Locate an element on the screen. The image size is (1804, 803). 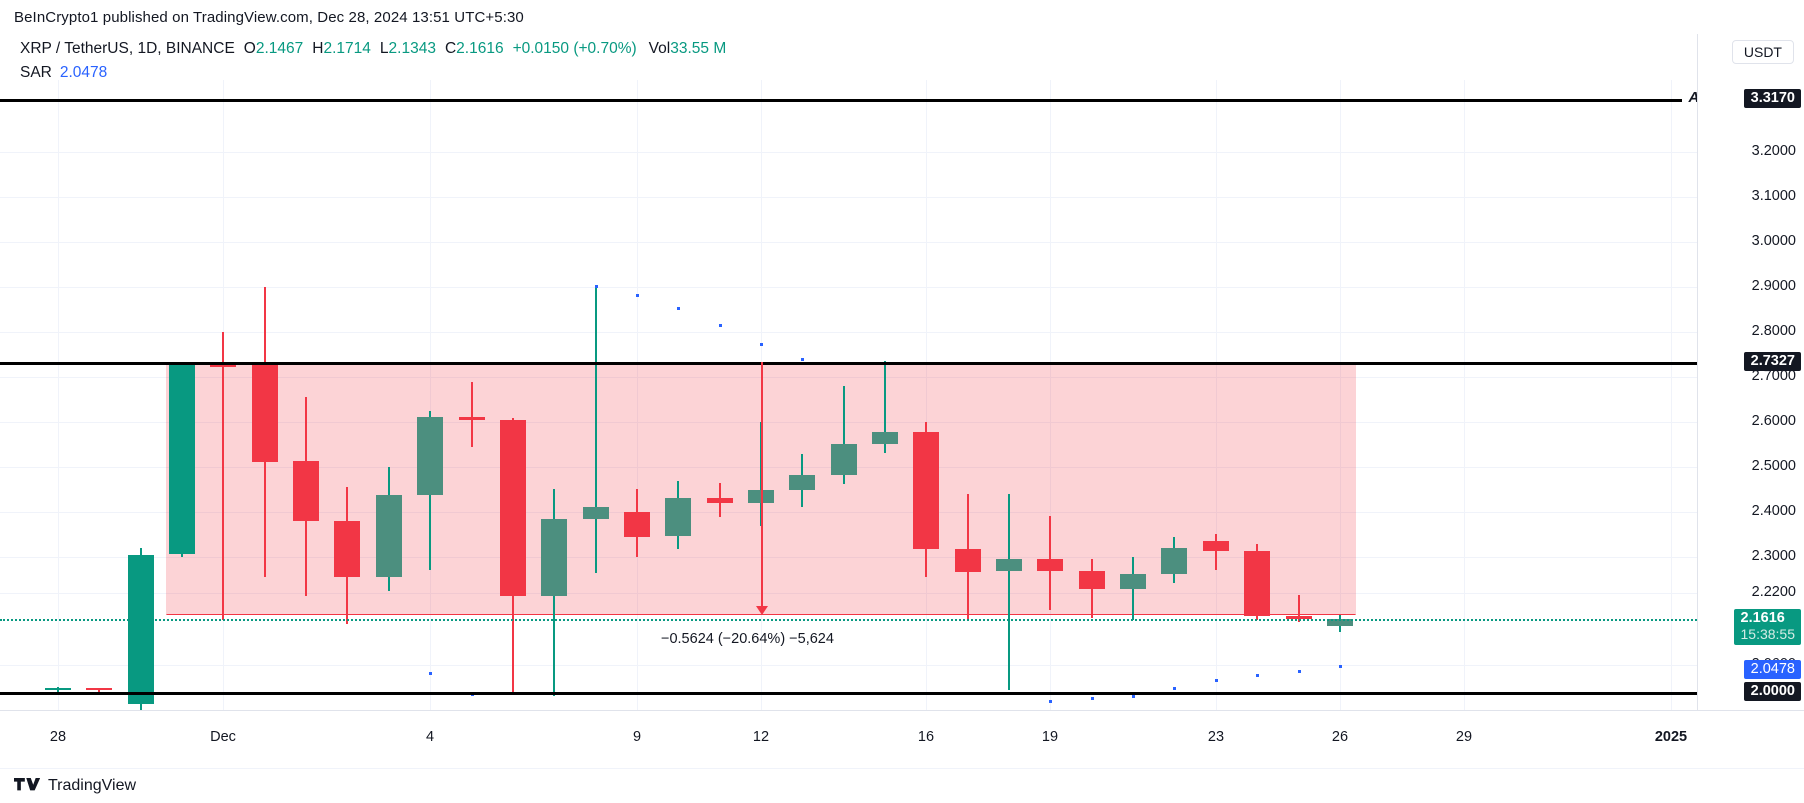
badge-time: 15:38:55 is located at coordinates (1768, 634).